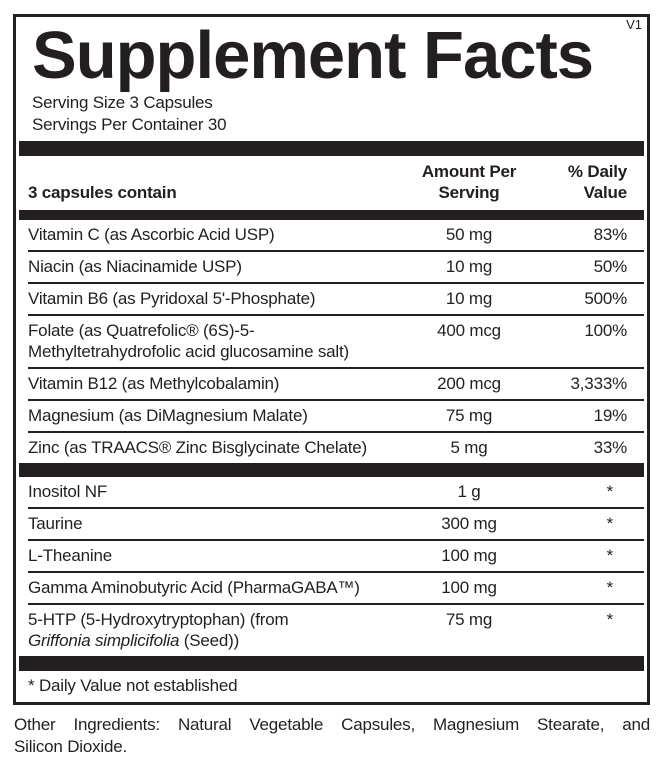 This screenshot has width=664, height=774. What do you see at coordinates (605, 298) in the screenshot?
I see `ingredient-dv: 500%` at bounding box center [605, 298].